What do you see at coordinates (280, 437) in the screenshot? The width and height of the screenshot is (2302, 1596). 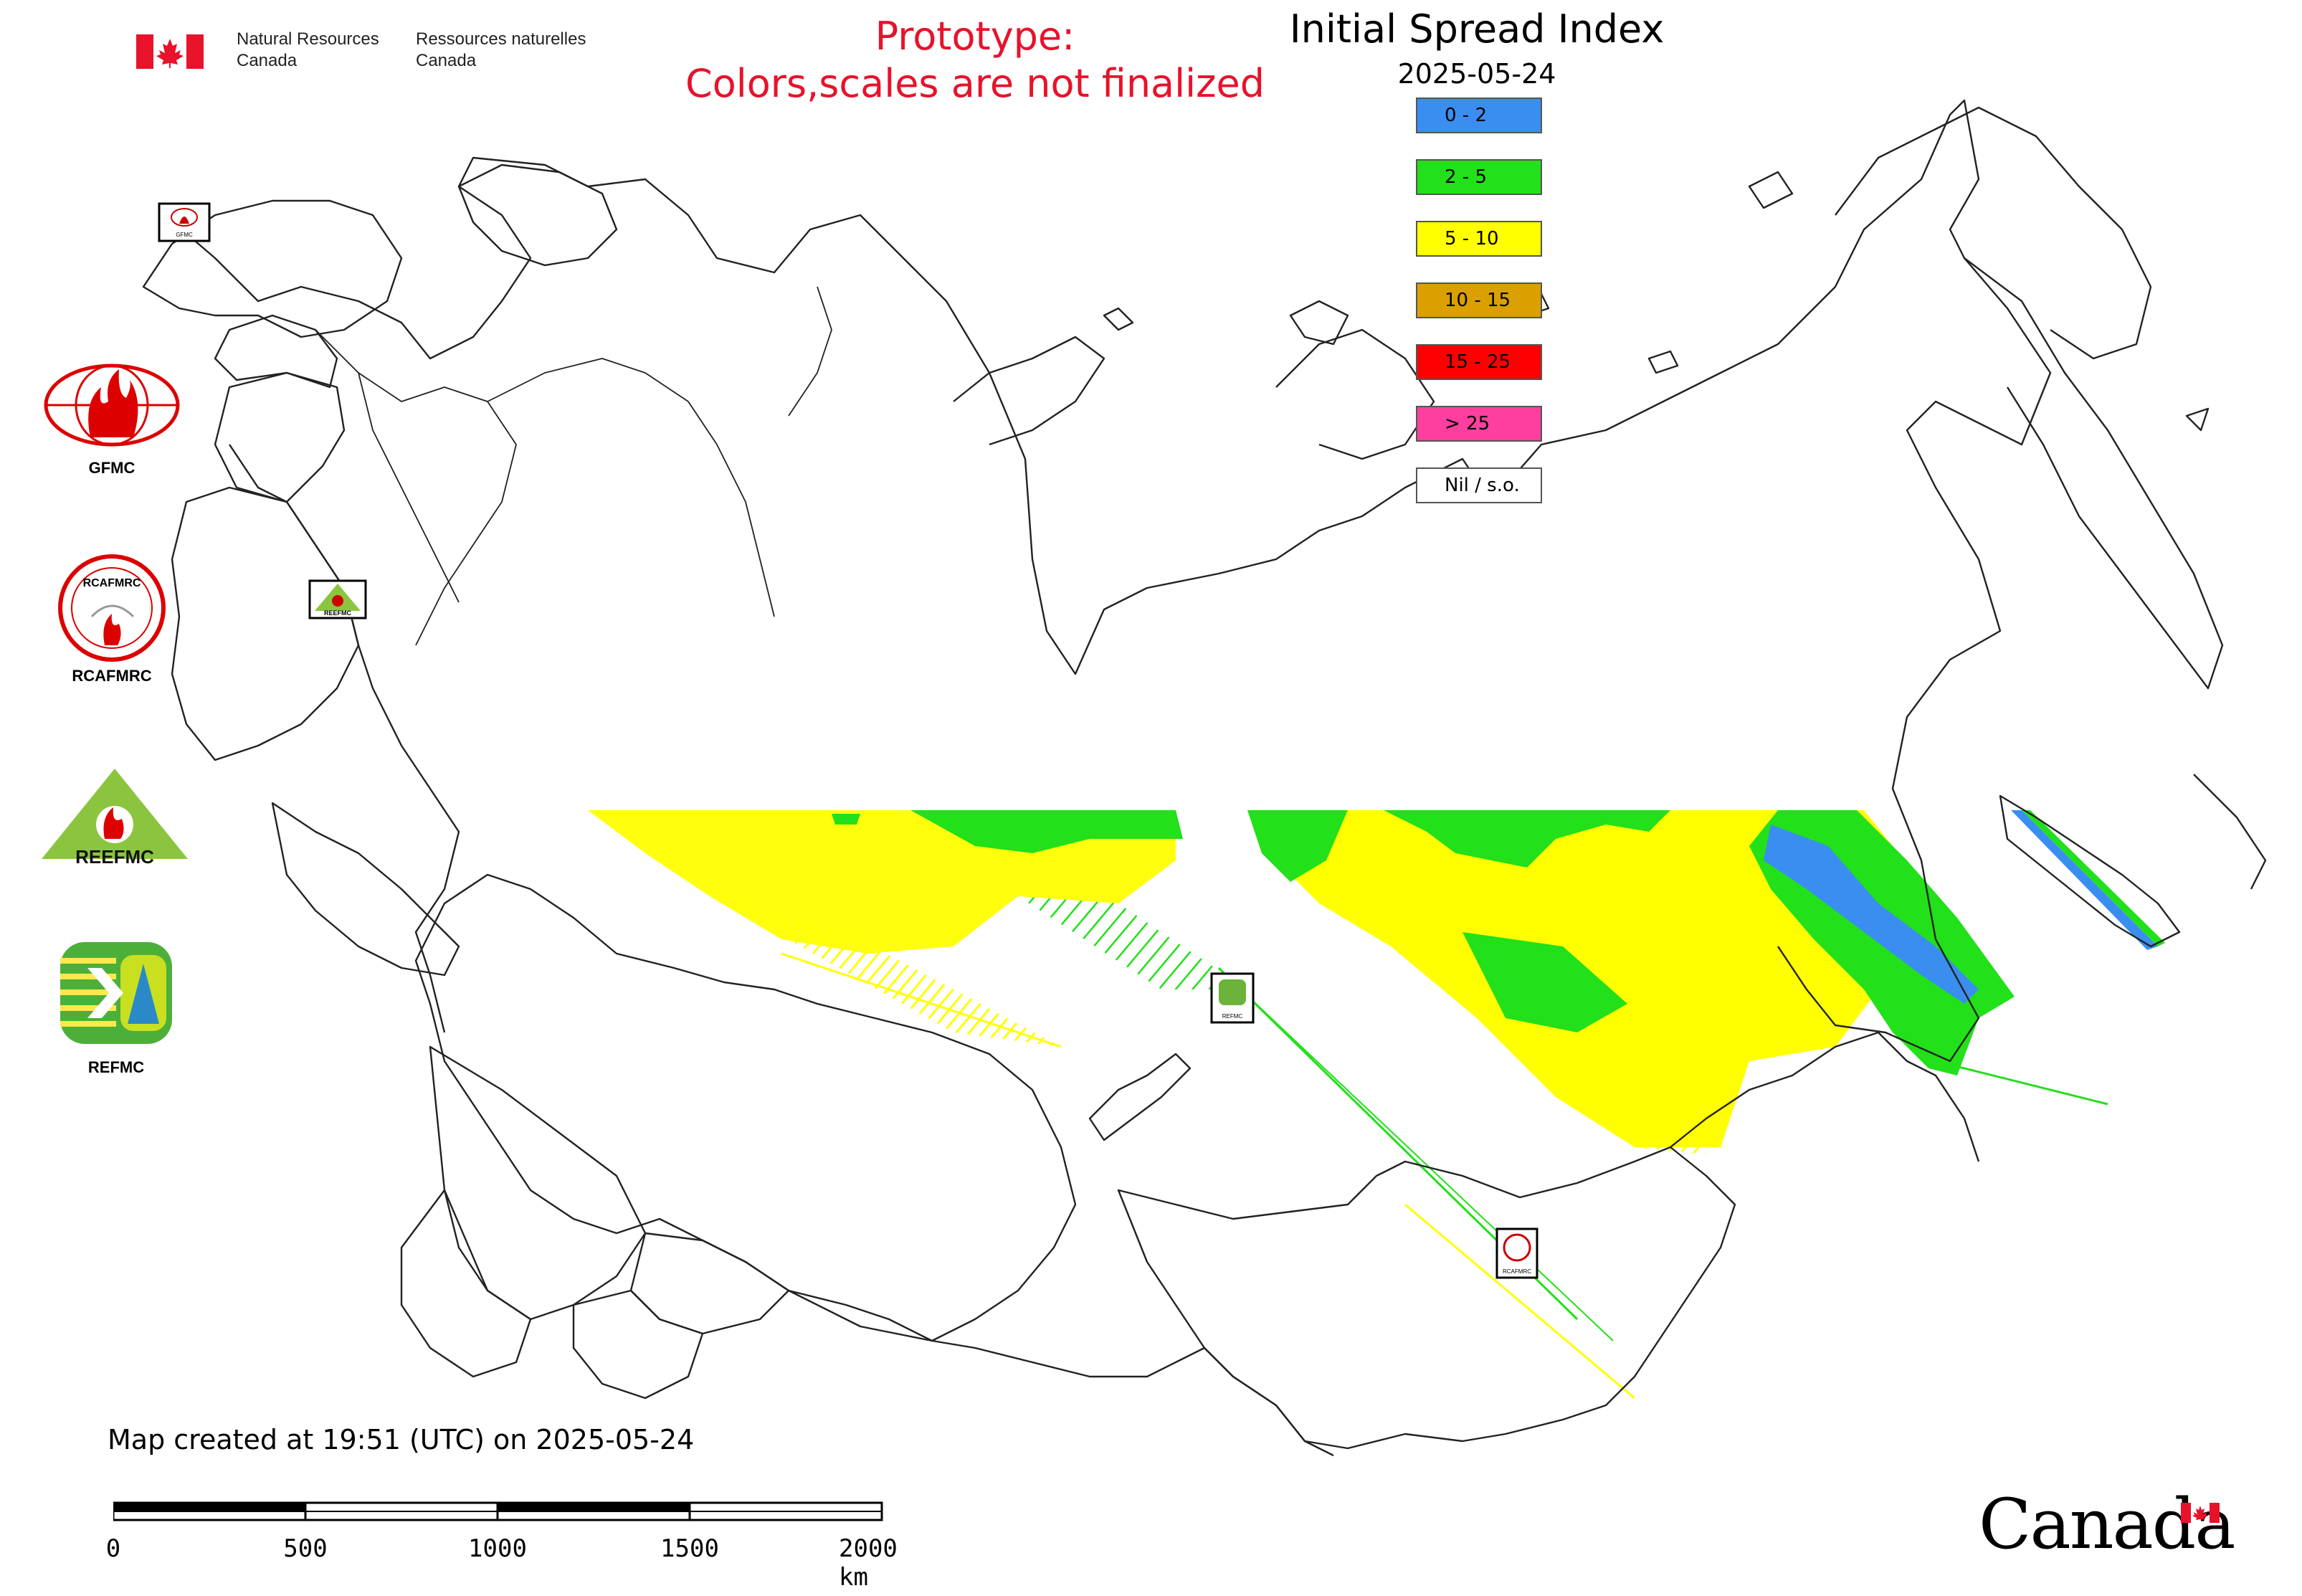 I see `belarus-outline` at bounding box center [280, 437].